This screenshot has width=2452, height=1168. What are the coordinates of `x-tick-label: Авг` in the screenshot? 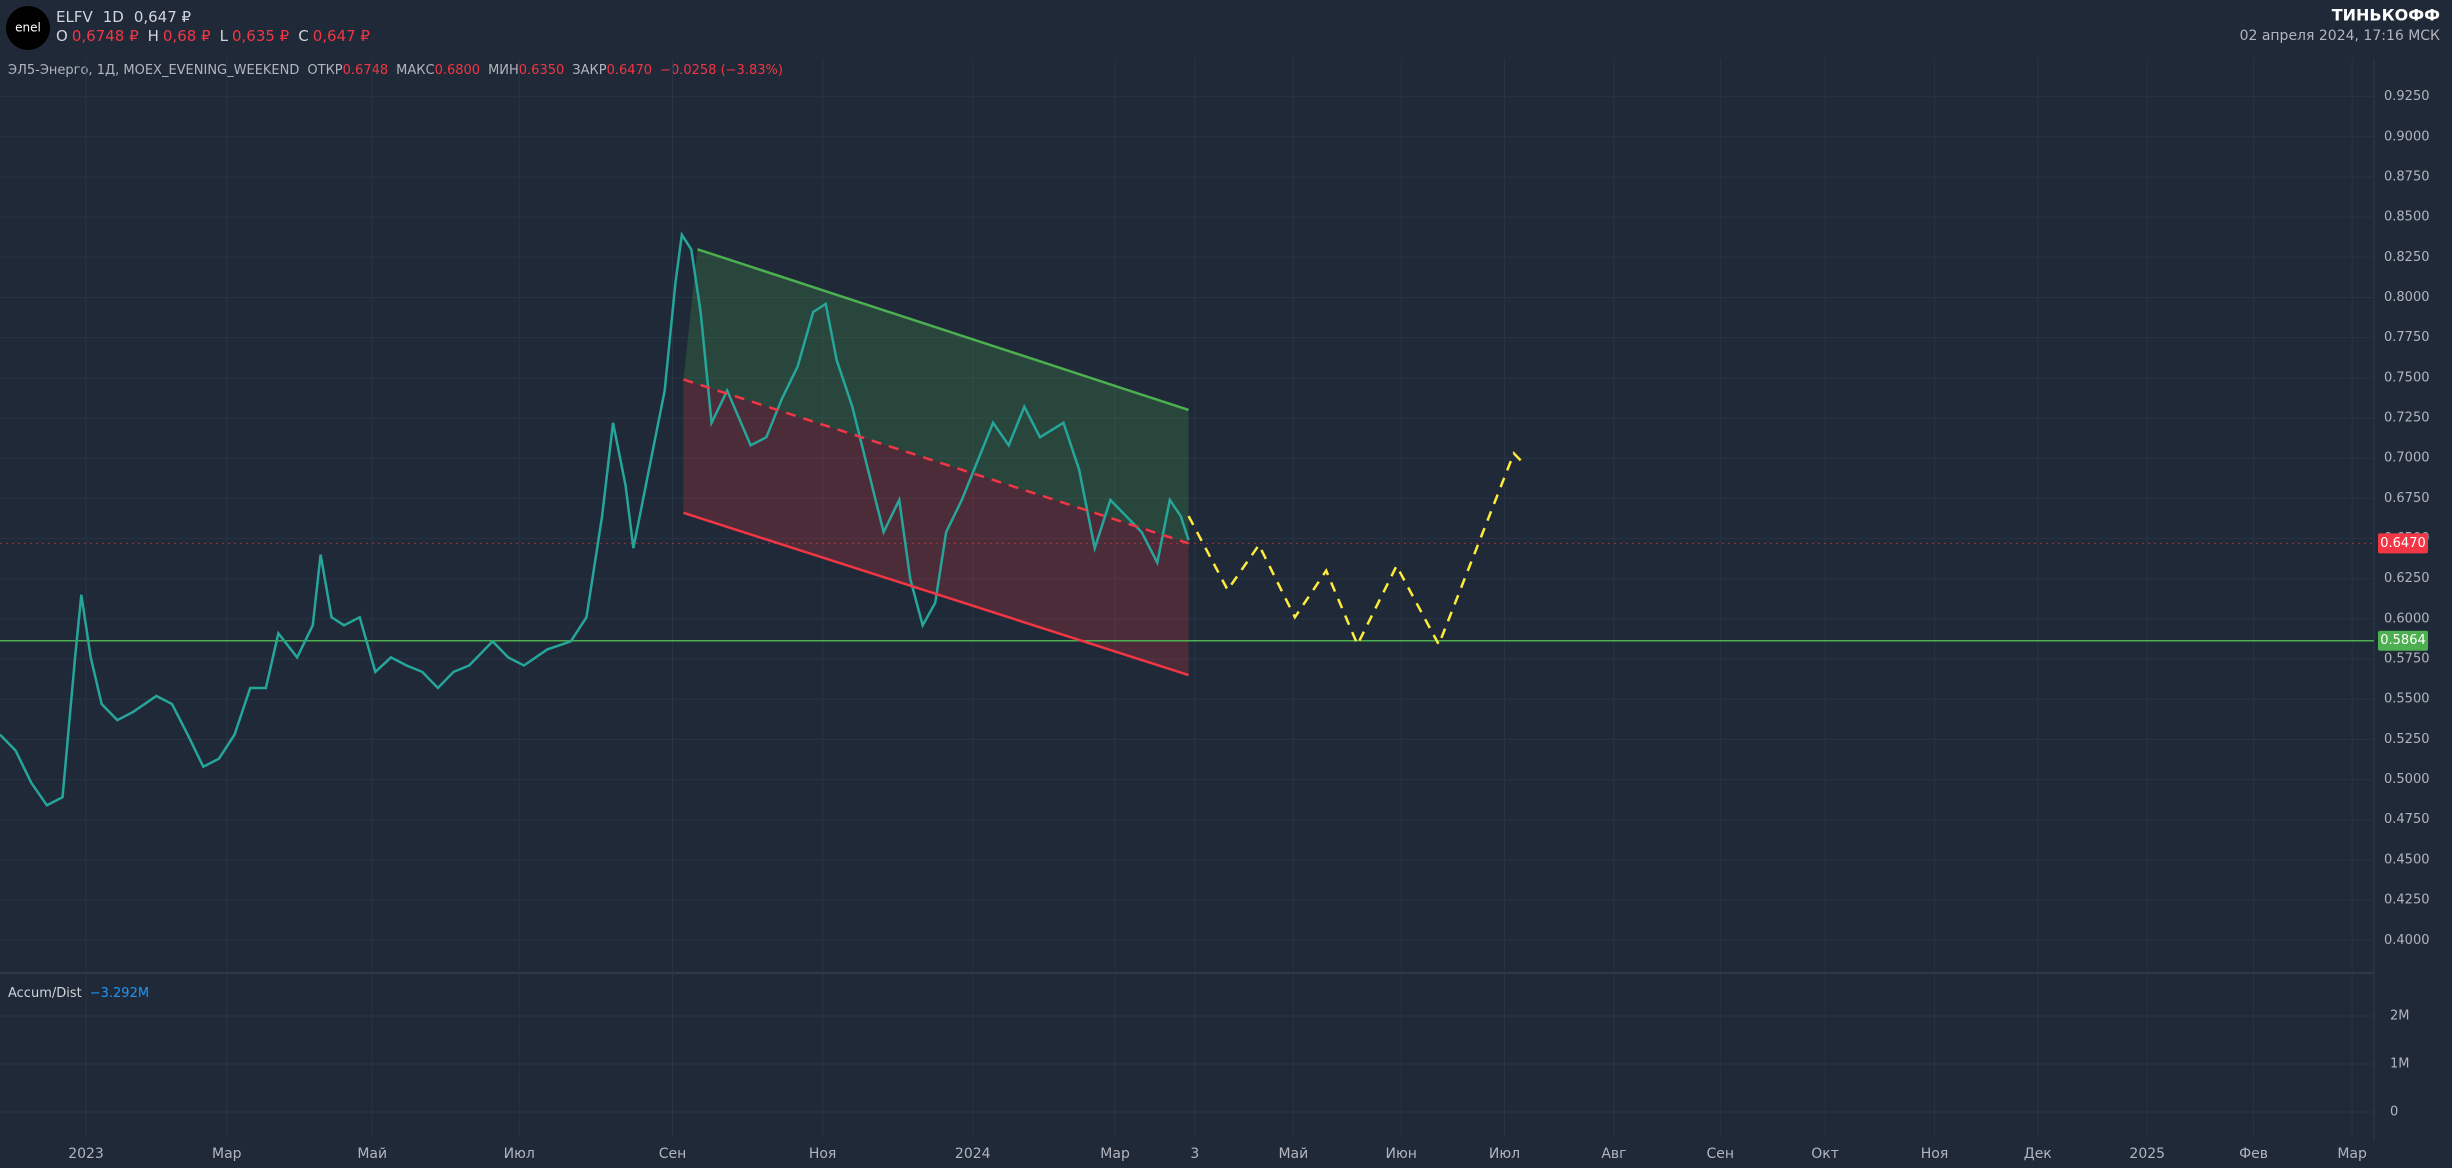 It's located at (1613, 1154).